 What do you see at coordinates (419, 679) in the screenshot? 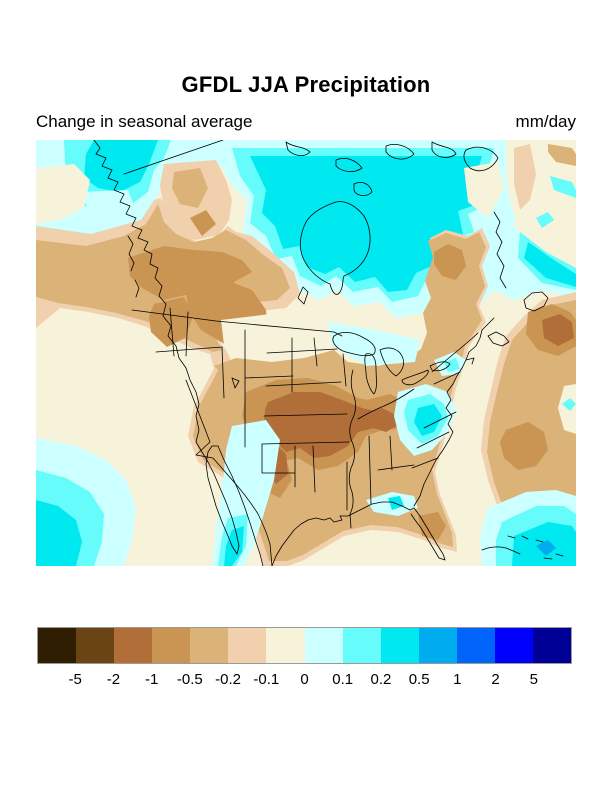
I see `colorbar-tick-label: 0.5` at bounding box center [419, 679].